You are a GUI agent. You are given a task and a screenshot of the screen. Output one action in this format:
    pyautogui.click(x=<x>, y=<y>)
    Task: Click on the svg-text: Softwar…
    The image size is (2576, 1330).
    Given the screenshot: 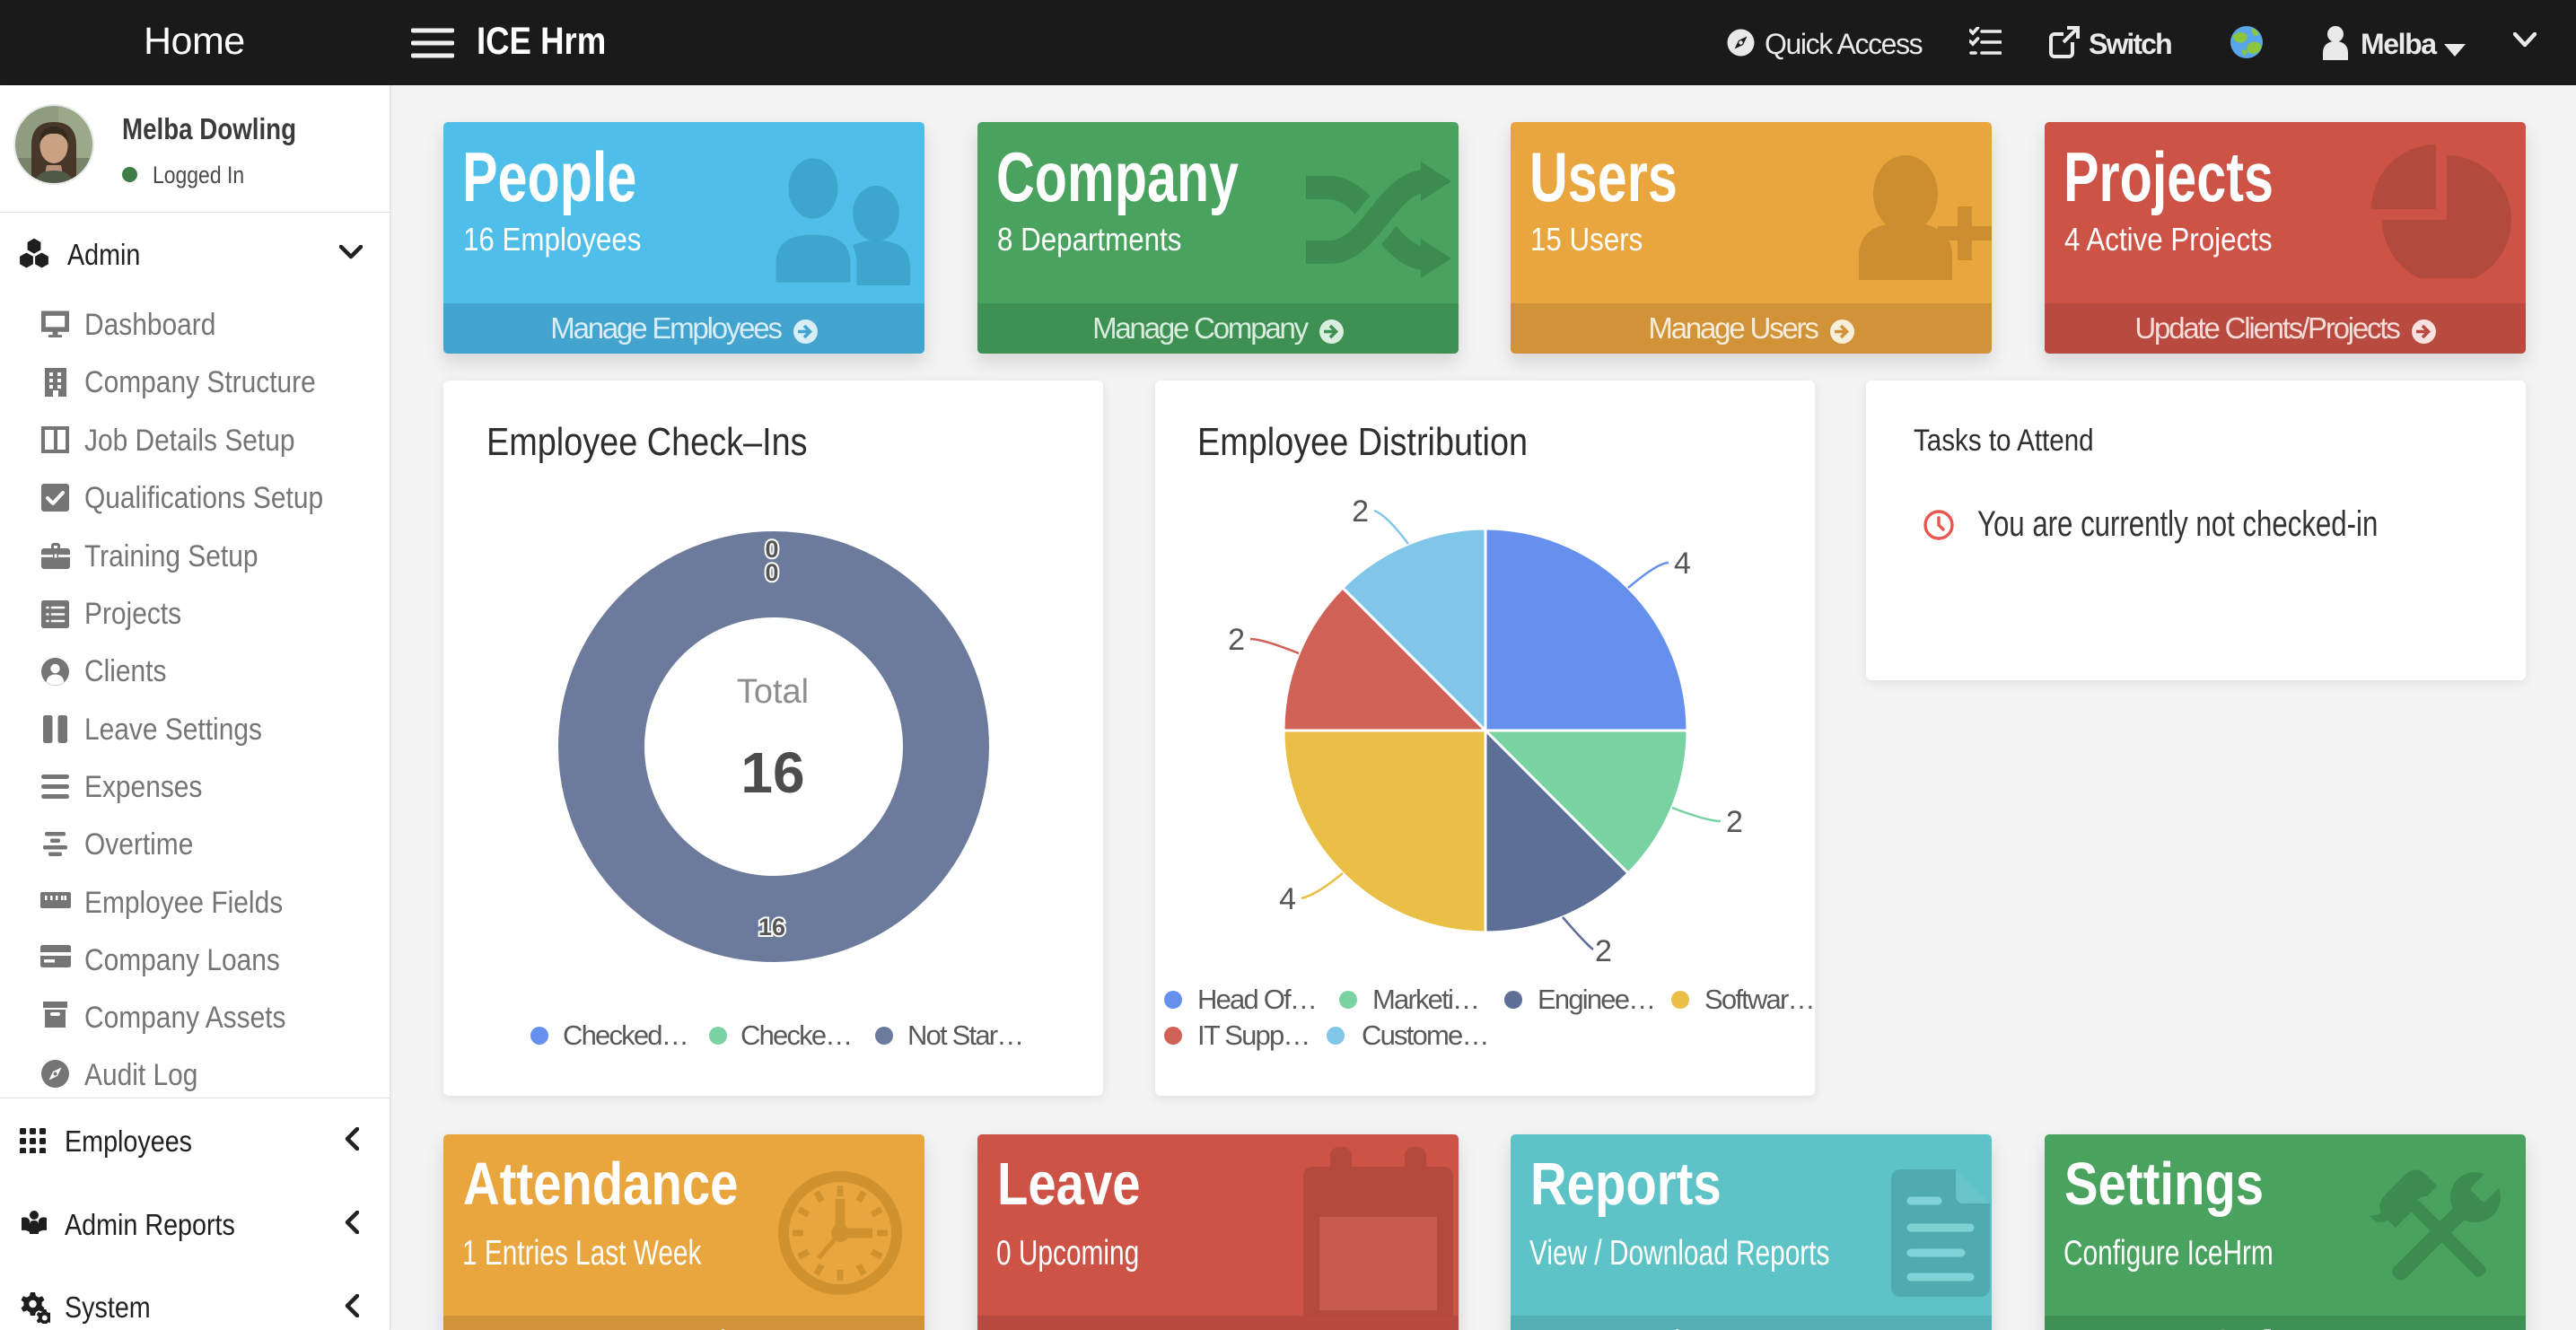 What is the action you would take?
    pyautogui.click(x=1759, y=1000)
    